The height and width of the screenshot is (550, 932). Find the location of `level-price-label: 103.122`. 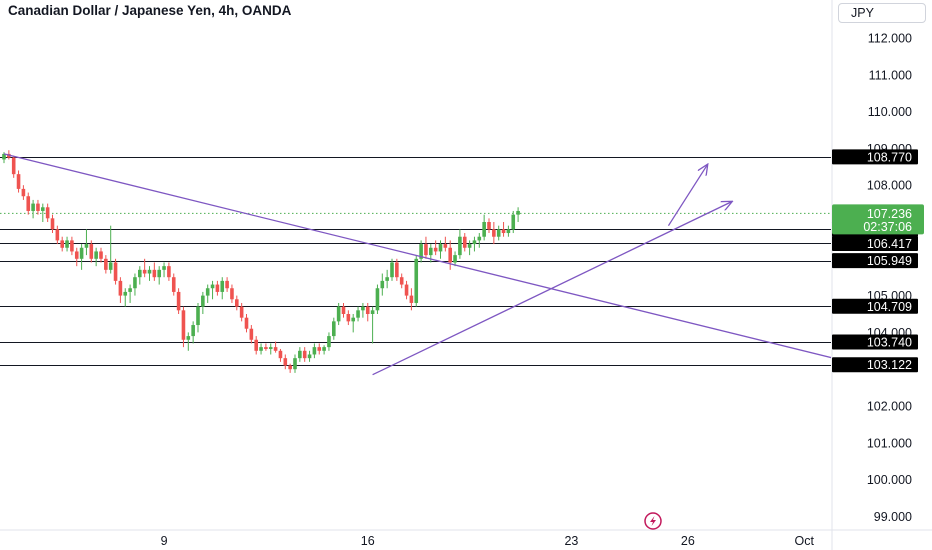

level-price-label: 103.122 is located at coordinates (889, 365).